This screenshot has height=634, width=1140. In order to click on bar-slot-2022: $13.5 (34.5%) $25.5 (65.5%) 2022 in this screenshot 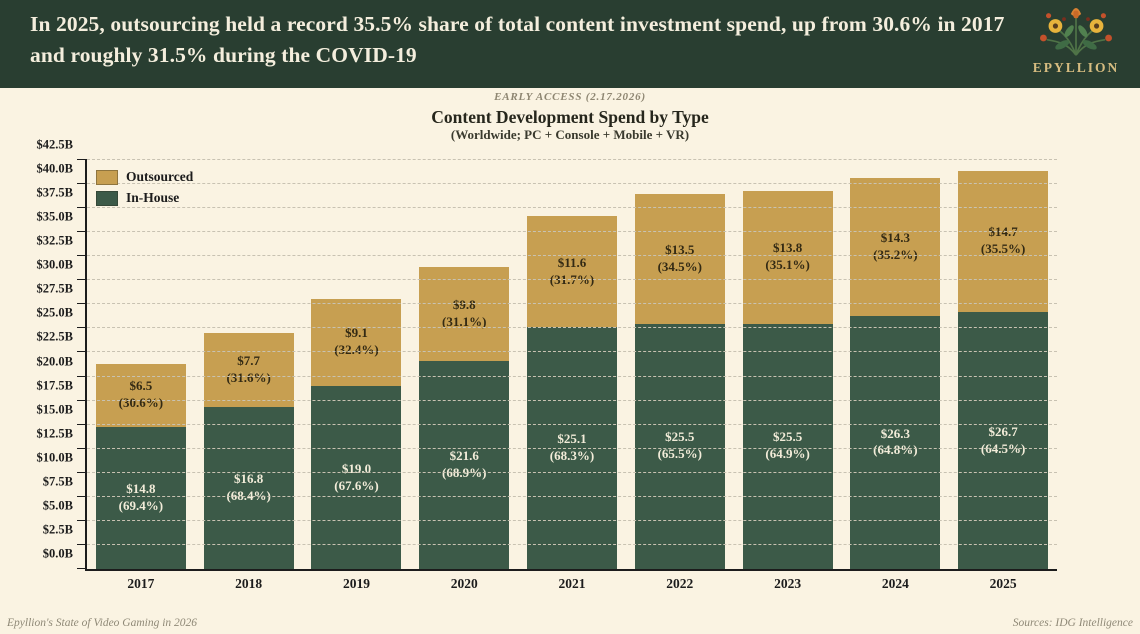, I will do `click(680, 375)`.